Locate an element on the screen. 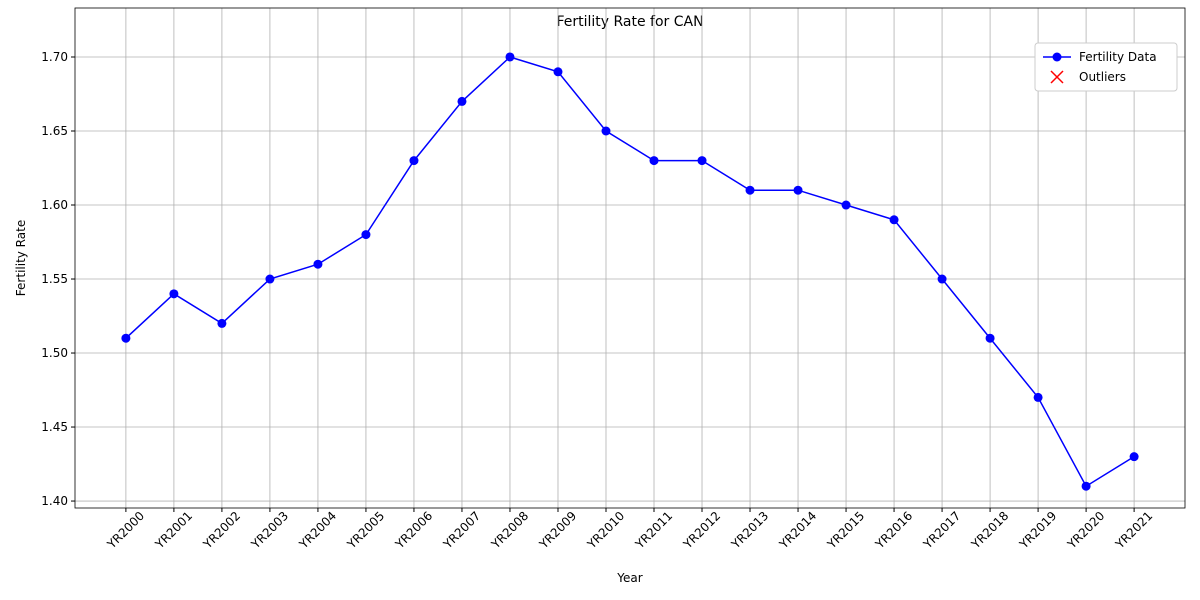 This screenshot has height=600, width=1200. x-tick-label: YR2012 is located at coordinates (701, 530).